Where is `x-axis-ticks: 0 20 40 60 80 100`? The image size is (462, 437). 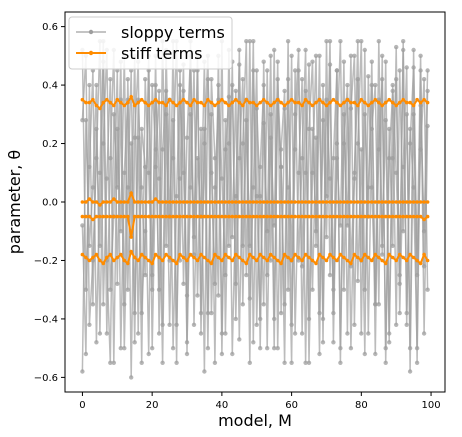
x-axis-ticks: 0 20 40 60 80 100 is located at coordinates (260, 401).